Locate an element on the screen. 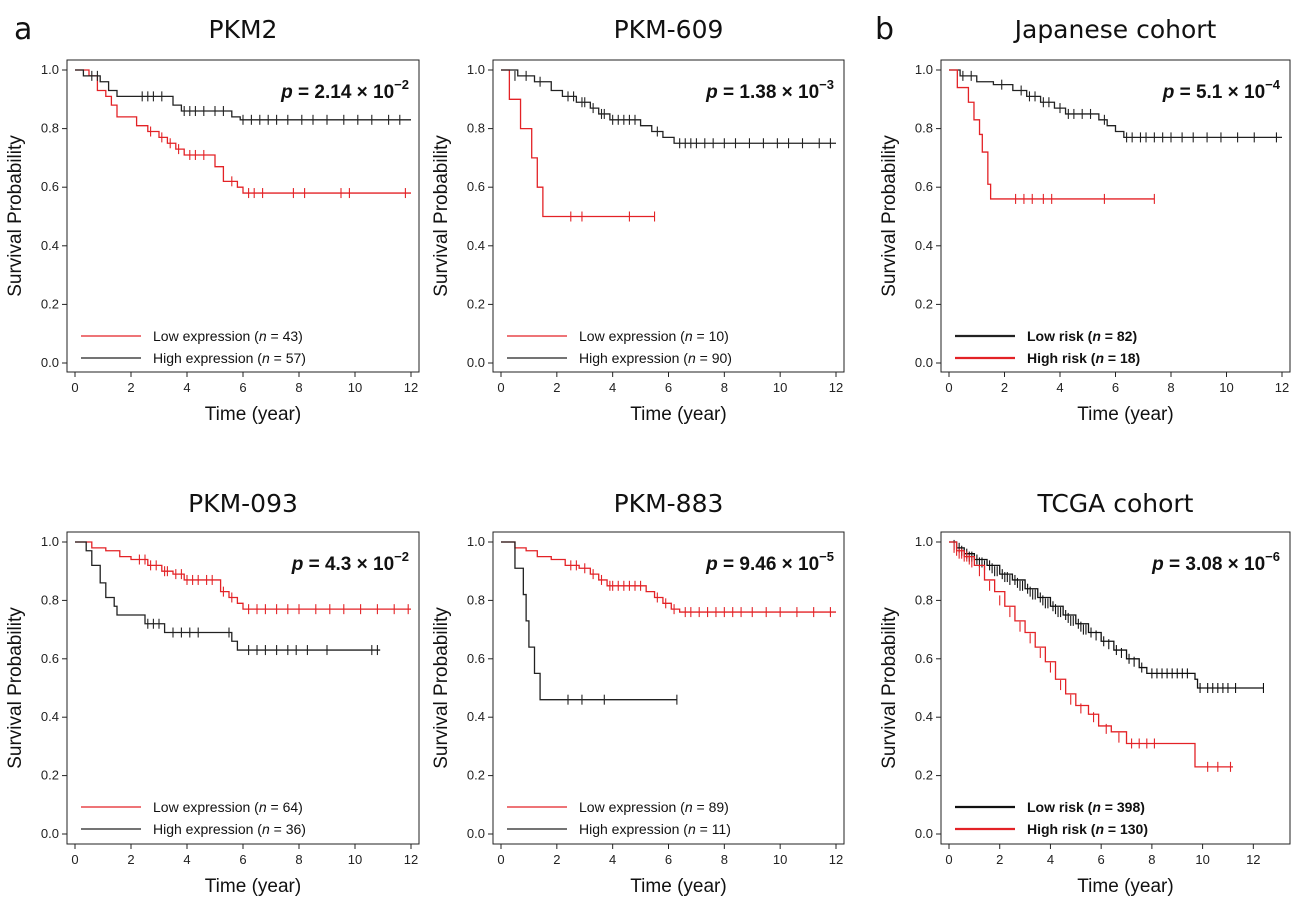 Image resolution: width=1300 pixels, height=918 pixels. chart-title: TCGA cohort is located at coordinates (1115, 503).